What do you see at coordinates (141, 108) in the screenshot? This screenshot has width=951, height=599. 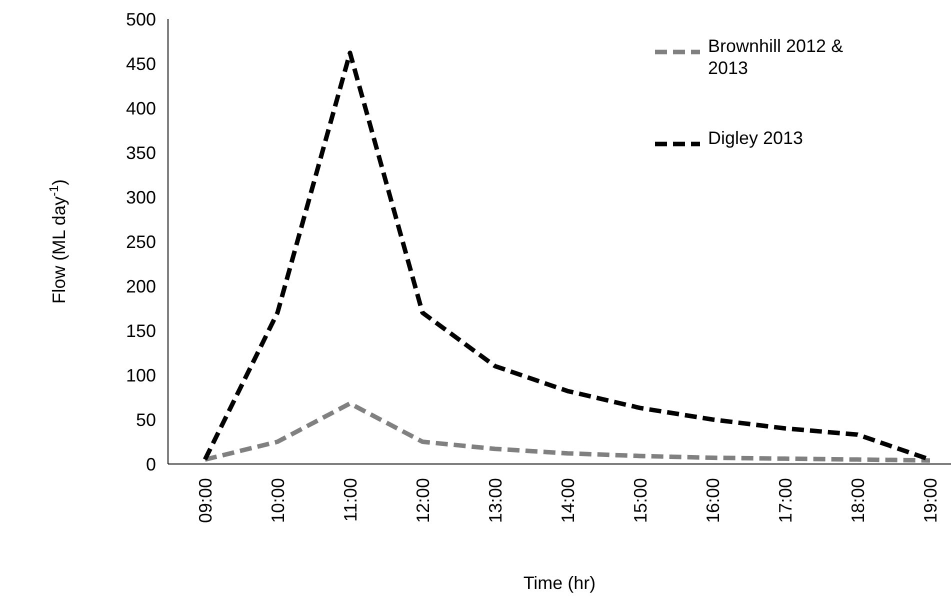 I see `y-tick-label: 400` at bounding box center [141, 108].